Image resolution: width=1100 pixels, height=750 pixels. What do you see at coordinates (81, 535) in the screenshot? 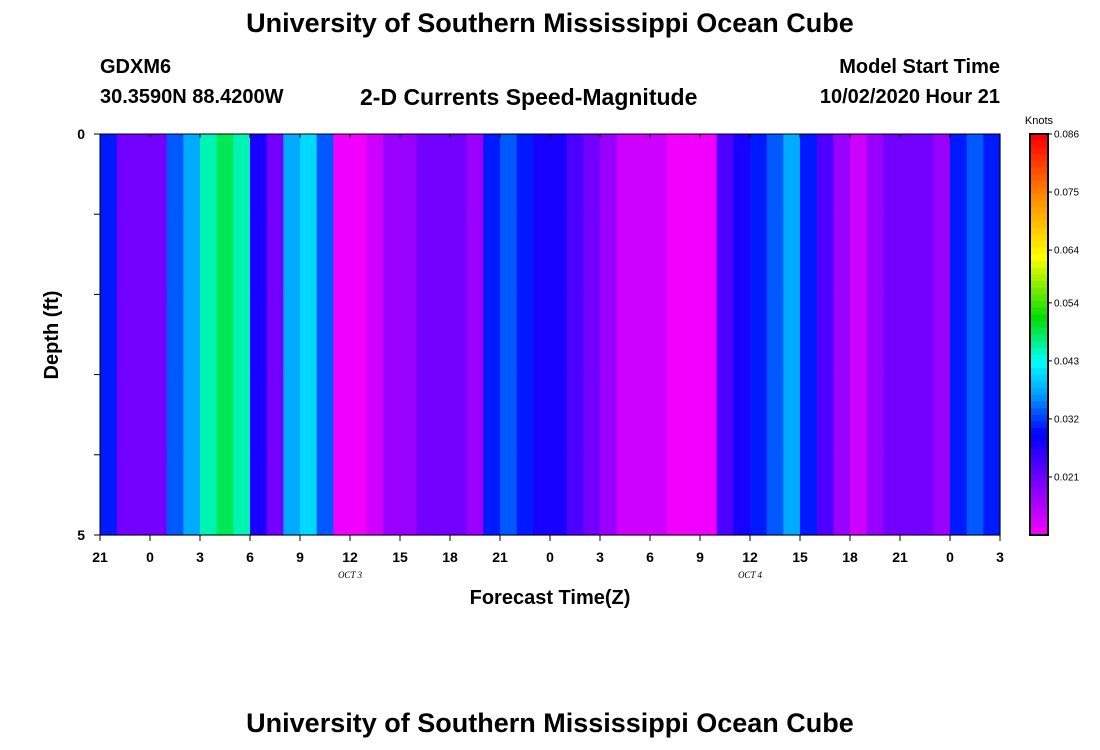
I see `y-tick-label: 5` at bounding box center [81, 535].